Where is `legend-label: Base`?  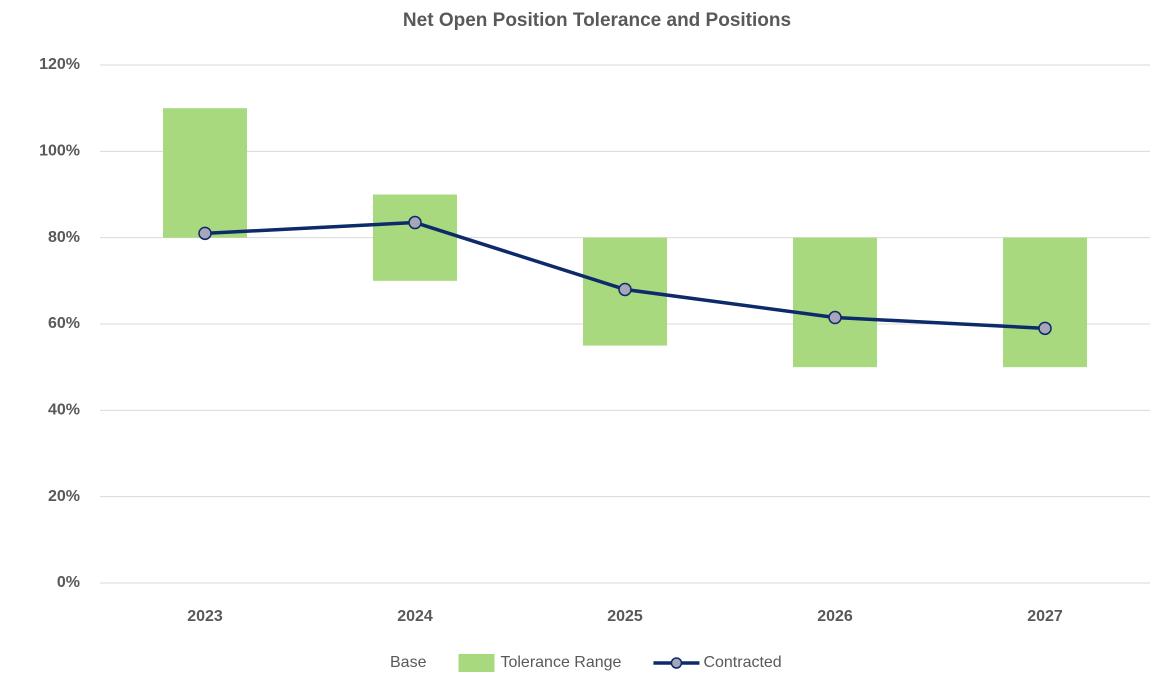
legend-label: Base is located at coordinates (408, 662).